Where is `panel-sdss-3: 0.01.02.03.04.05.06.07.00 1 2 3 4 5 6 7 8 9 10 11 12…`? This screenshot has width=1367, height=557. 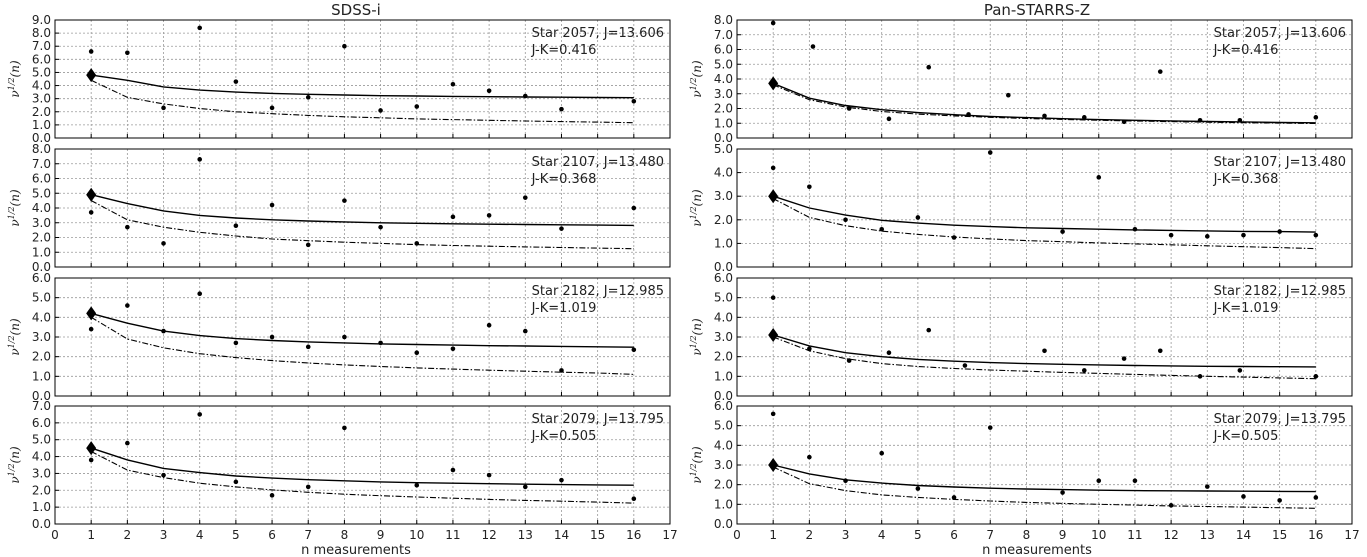
panel-sdss-3: 0.01.02.03.04.05.06.07.00 1 2 3 4 5 6 7 8 9 10 11 12… is located at coordinates (342, 470).